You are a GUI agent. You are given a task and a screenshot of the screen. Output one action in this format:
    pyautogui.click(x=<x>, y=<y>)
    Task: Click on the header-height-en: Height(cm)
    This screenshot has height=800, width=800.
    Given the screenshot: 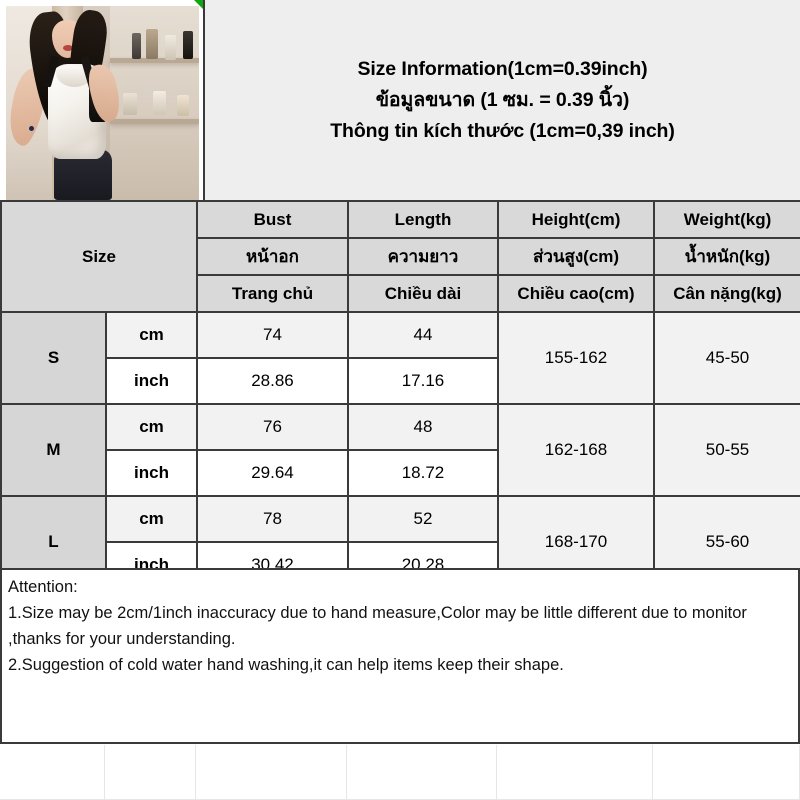 What is the action you would take?
    pyautogui.click(x=576, y=219)
    